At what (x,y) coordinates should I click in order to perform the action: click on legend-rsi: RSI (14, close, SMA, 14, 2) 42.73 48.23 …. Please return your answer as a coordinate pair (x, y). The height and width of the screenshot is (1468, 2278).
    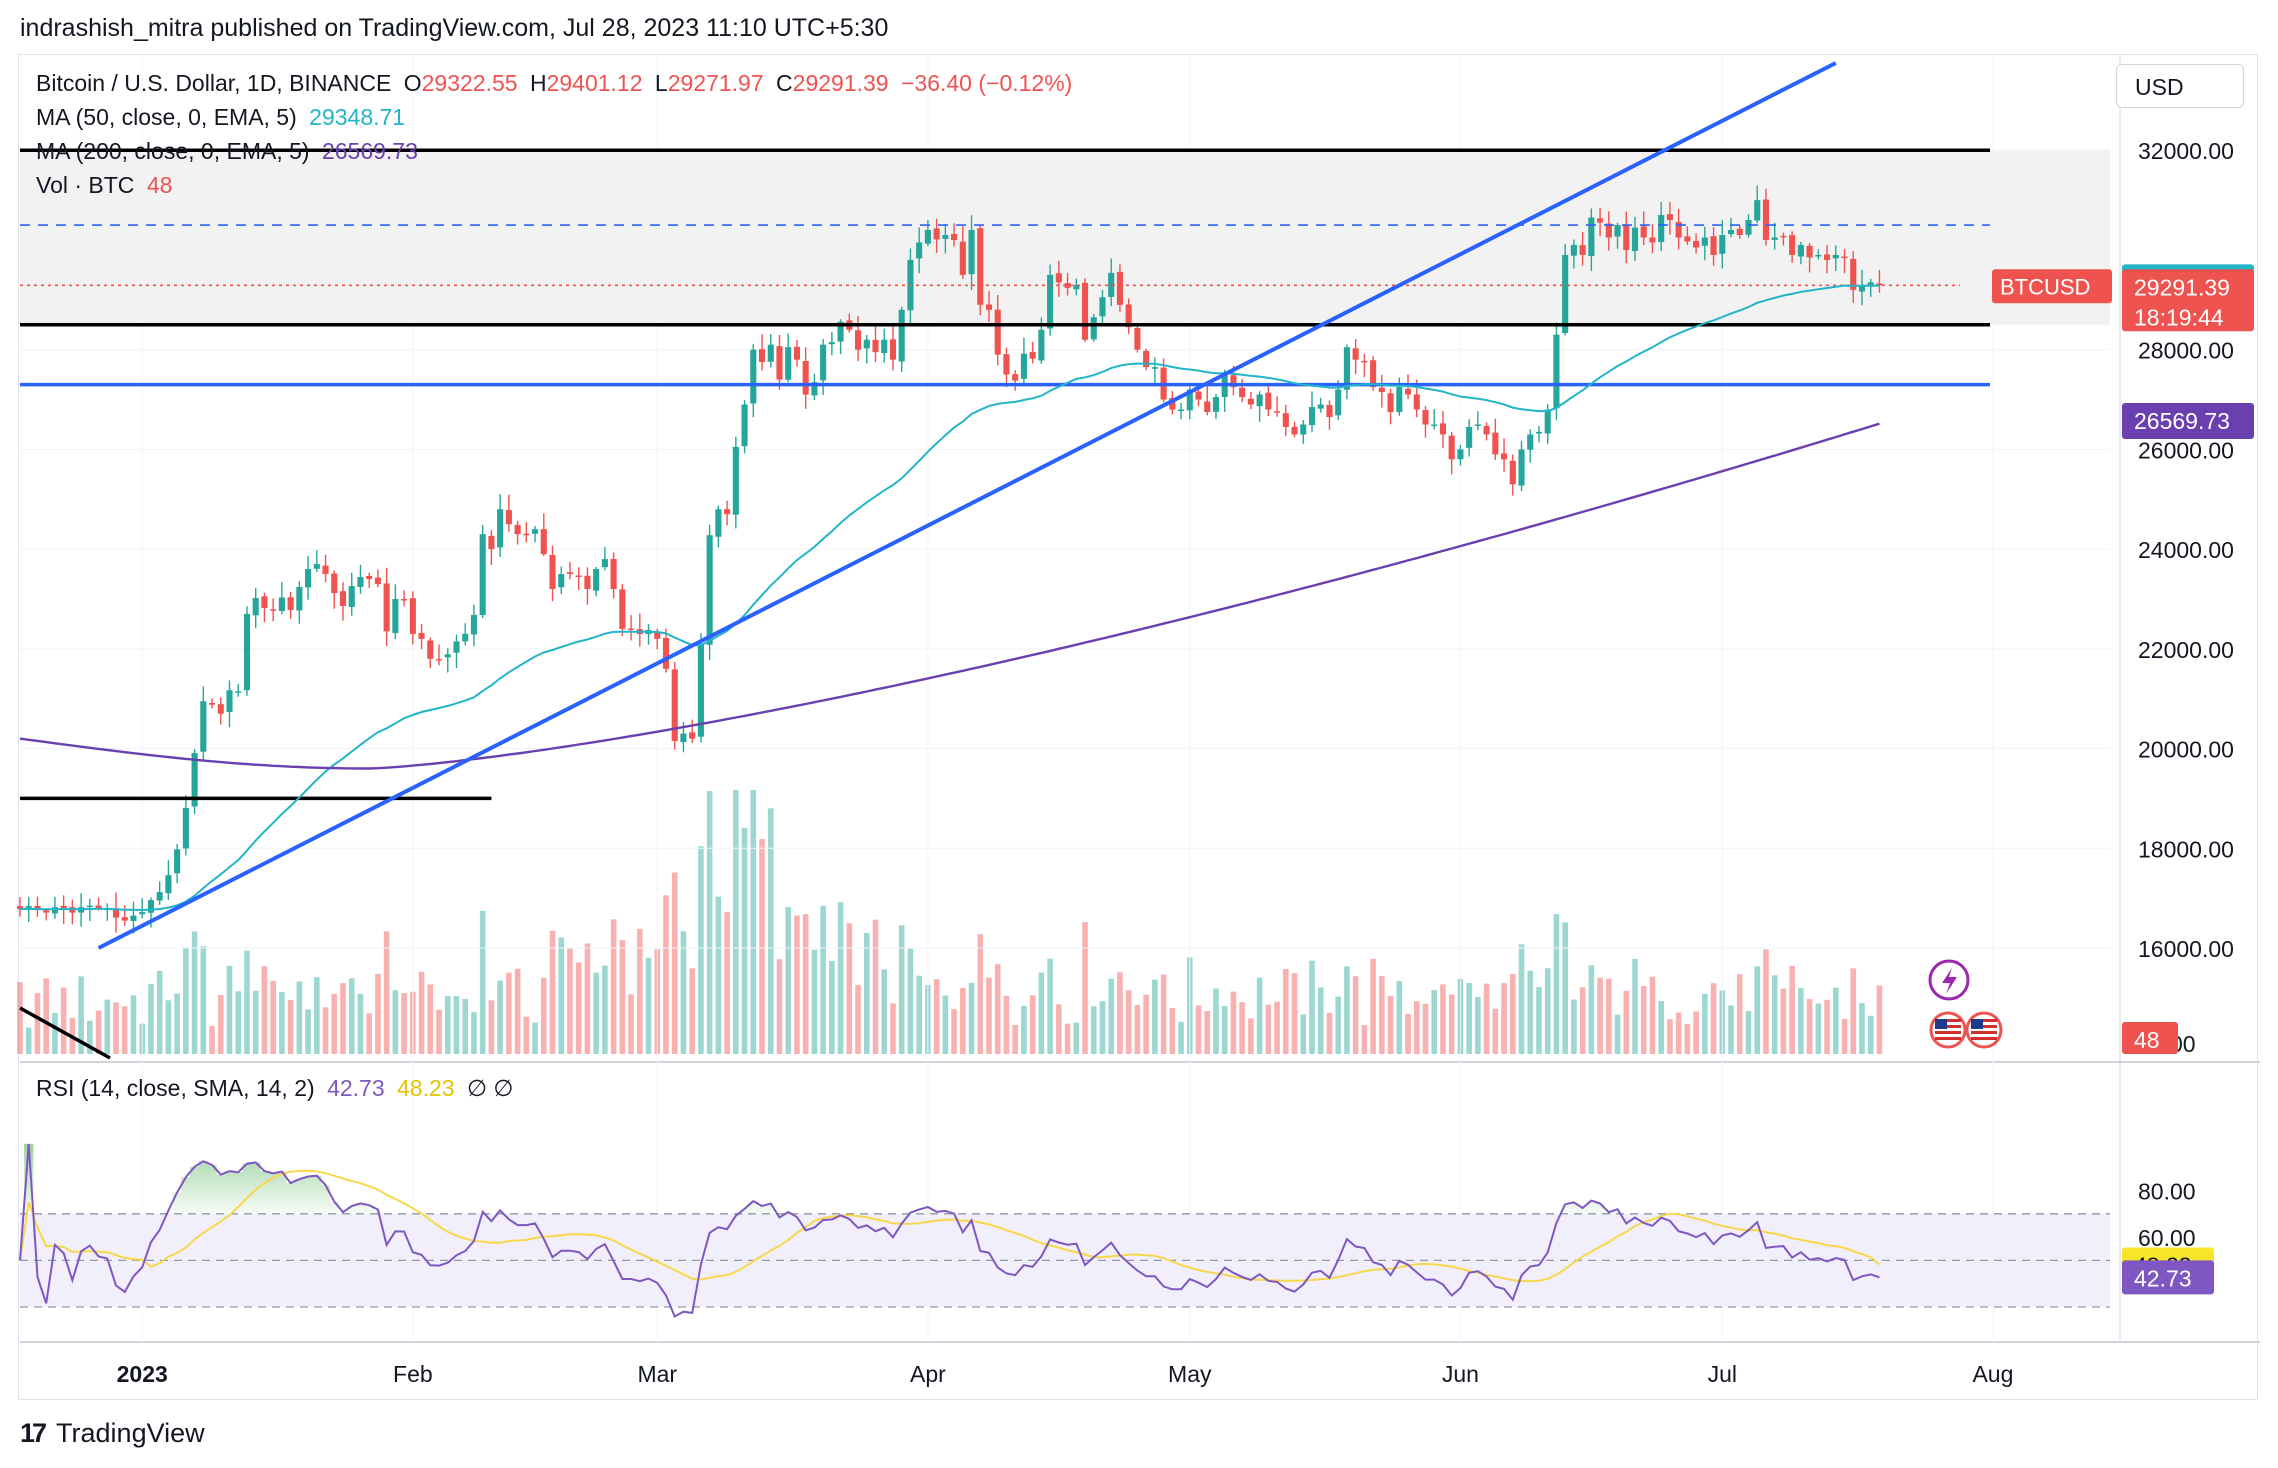
    Looking at the image, I should click on (277, 1088).